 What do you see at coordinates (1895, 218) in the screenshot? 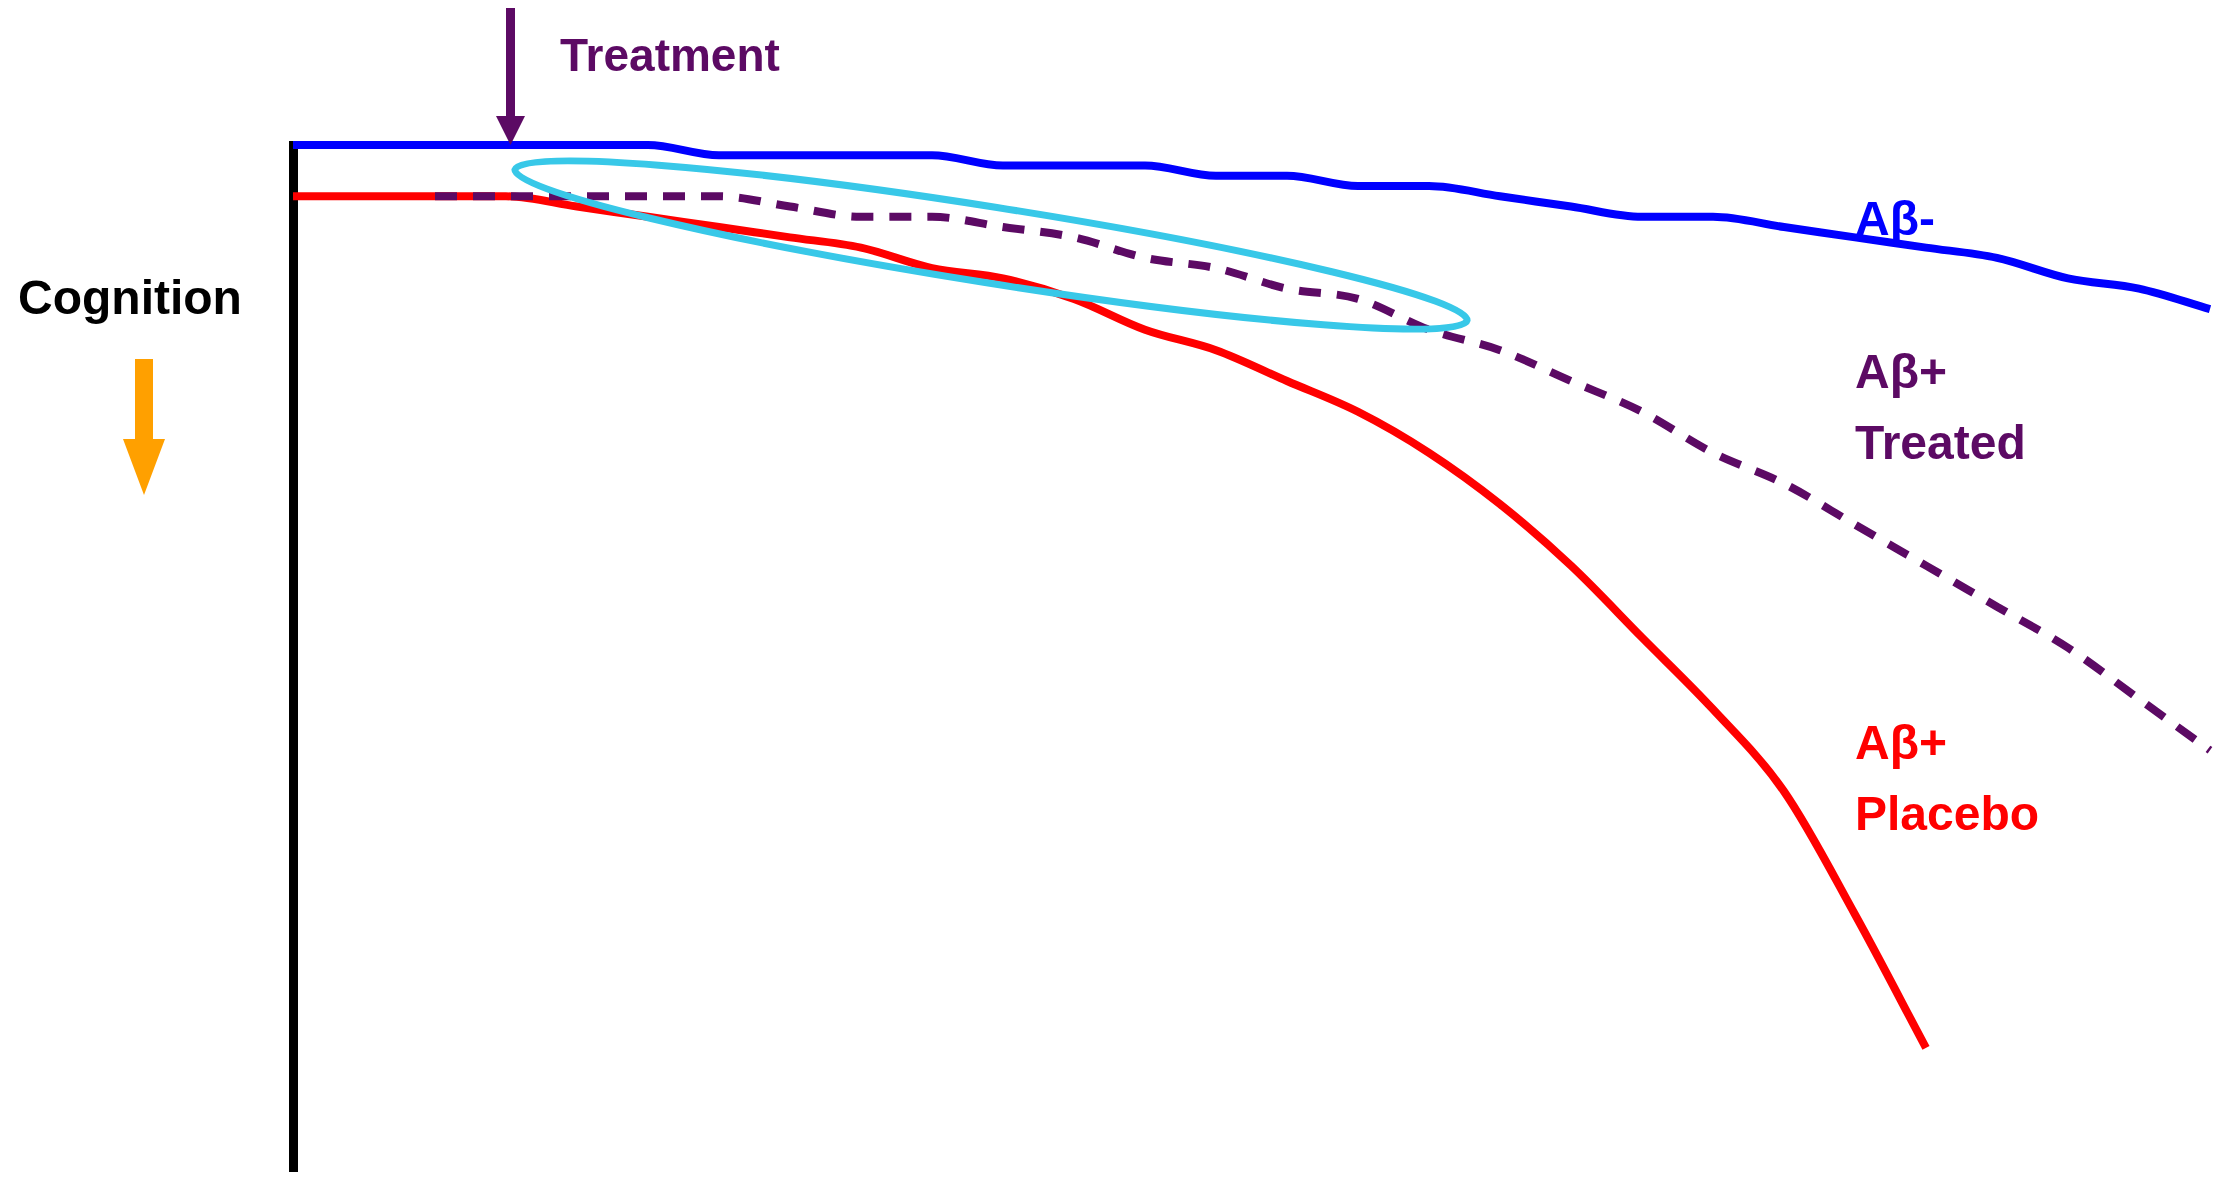
I see `series-label: Aβ-` at bounding box center [1895, 218].